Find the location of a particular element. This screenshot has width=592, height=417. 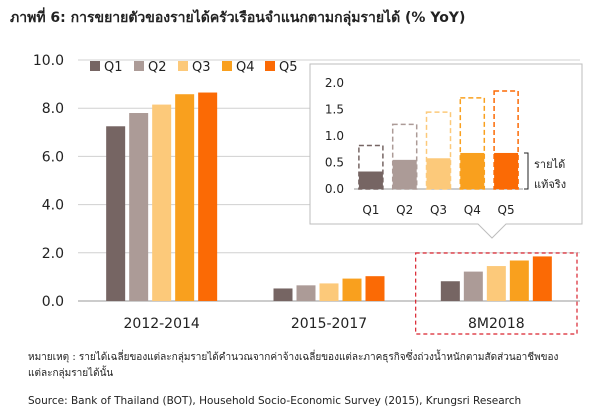

inset-x-tick-label: Q4 is located at coordinates (472, 210).